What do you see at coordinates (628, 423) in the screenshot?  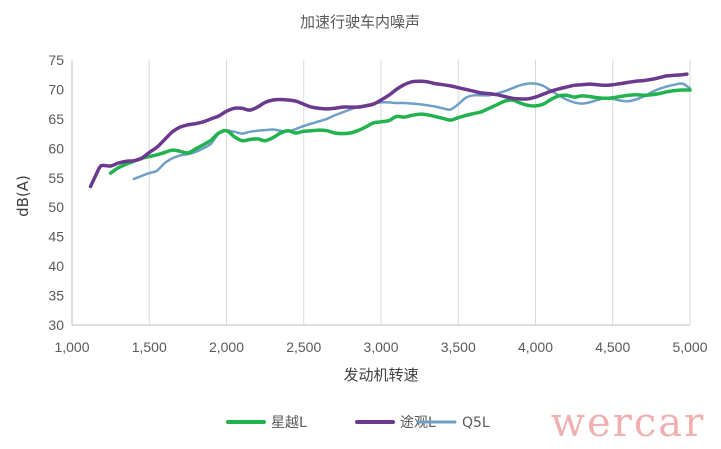 I see `watermark-logo: wercar` at bounding box center [628, 423].